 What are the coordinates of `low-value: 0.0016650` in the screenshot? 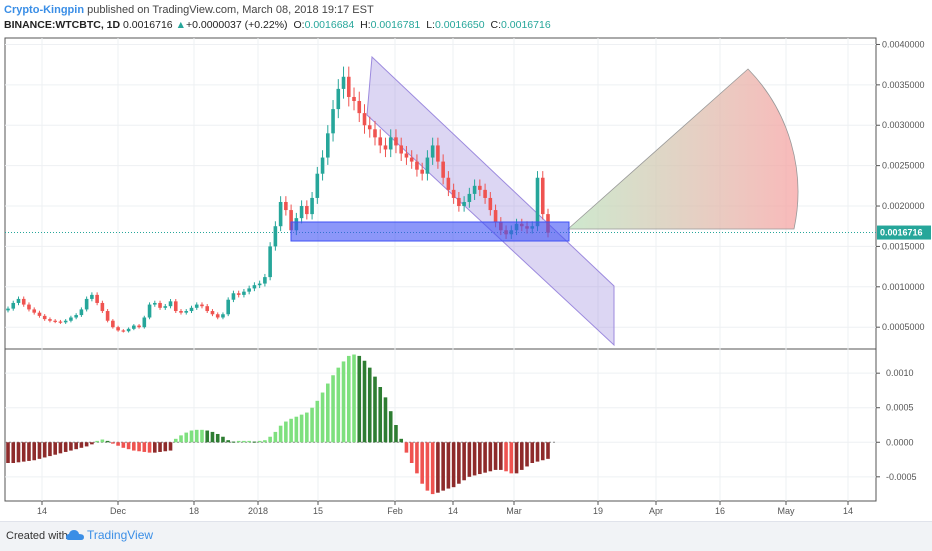 It's located at (459, 25).